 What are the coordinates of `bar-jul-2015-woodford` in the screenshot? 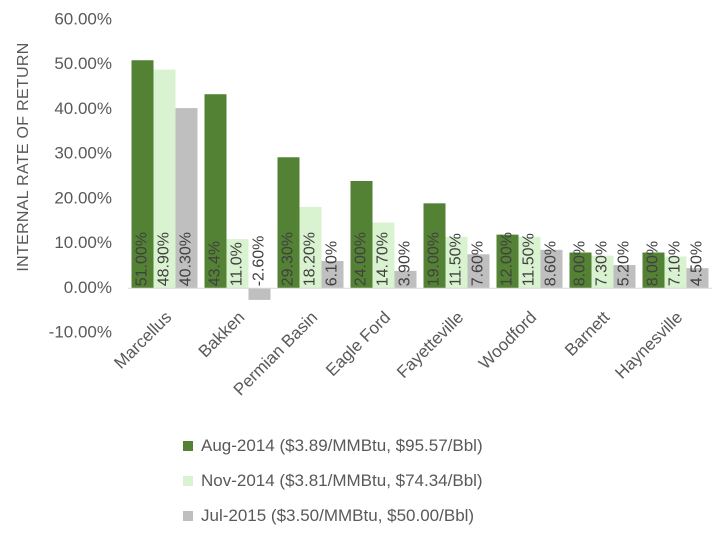 It's located at (551, 269).